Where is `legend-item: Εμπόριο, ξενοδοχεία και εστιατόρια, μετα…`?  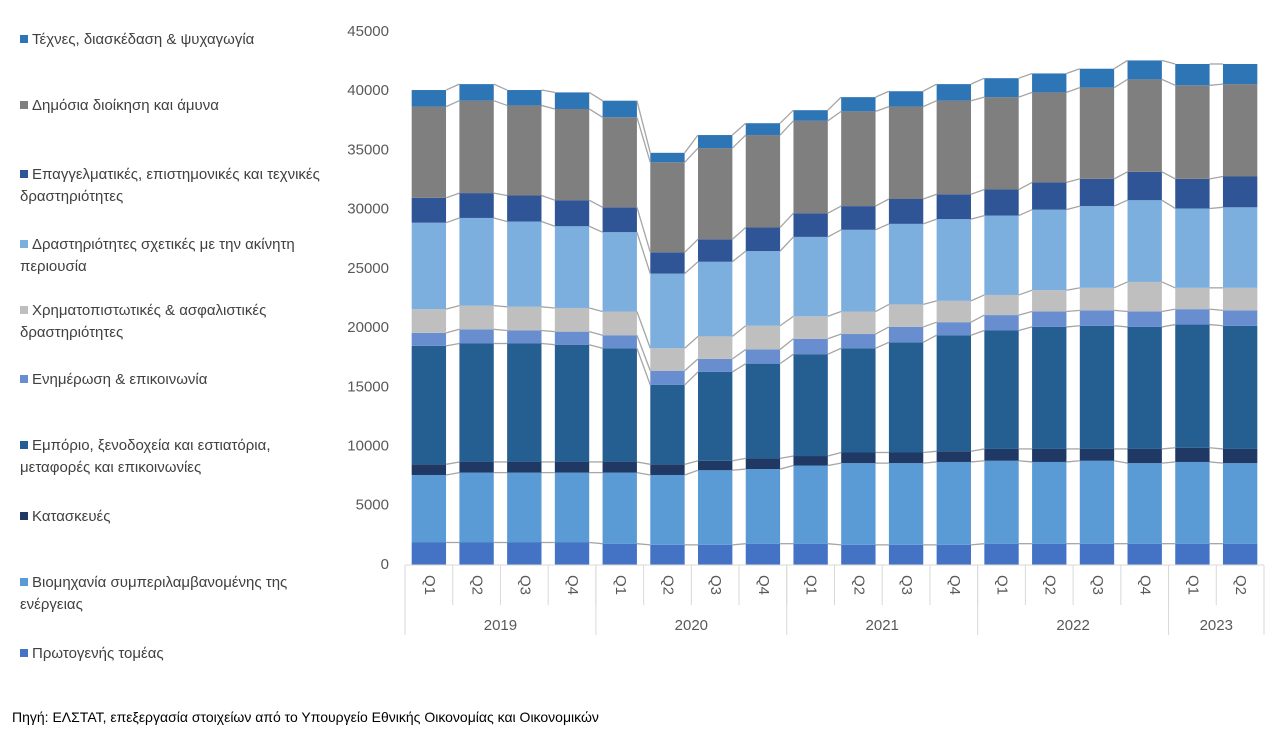
legend-item: Εμπόριο, ξενοδοχεία και εστιατόρια, μετα… is located at coordinates (176, 457).